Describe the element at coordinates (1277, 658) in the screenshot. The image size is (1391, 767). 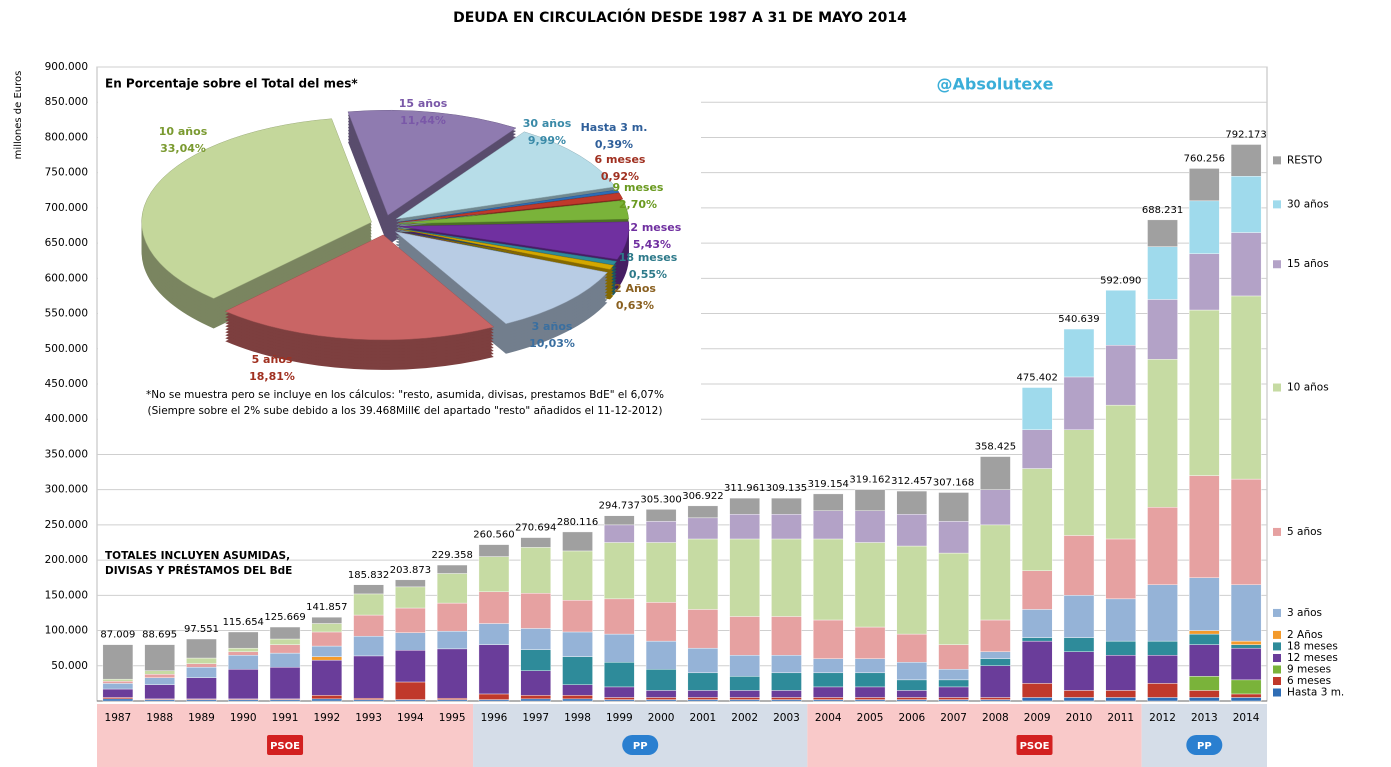
I see `legend-swatch` at that location.